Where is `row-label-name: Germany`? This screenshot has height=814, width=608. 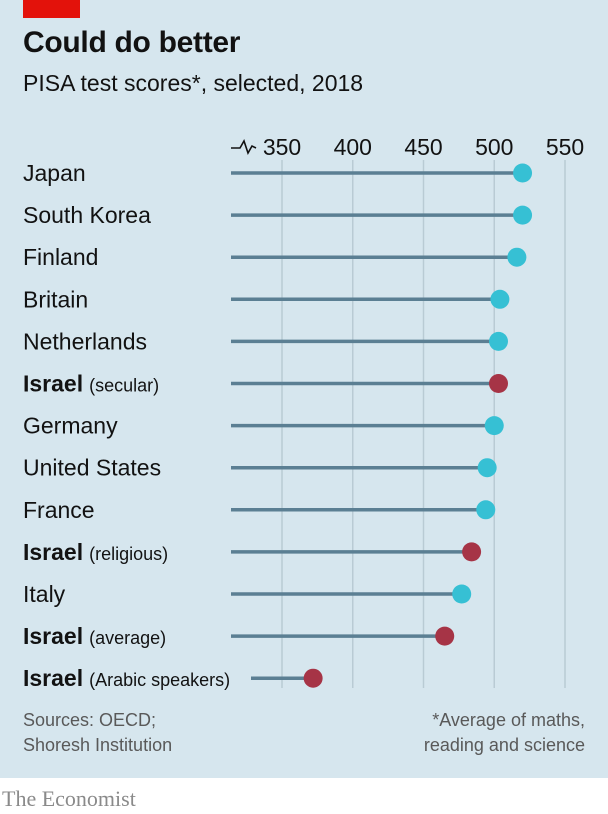
row-label-name: Germany is located at coordinates (70, 426).